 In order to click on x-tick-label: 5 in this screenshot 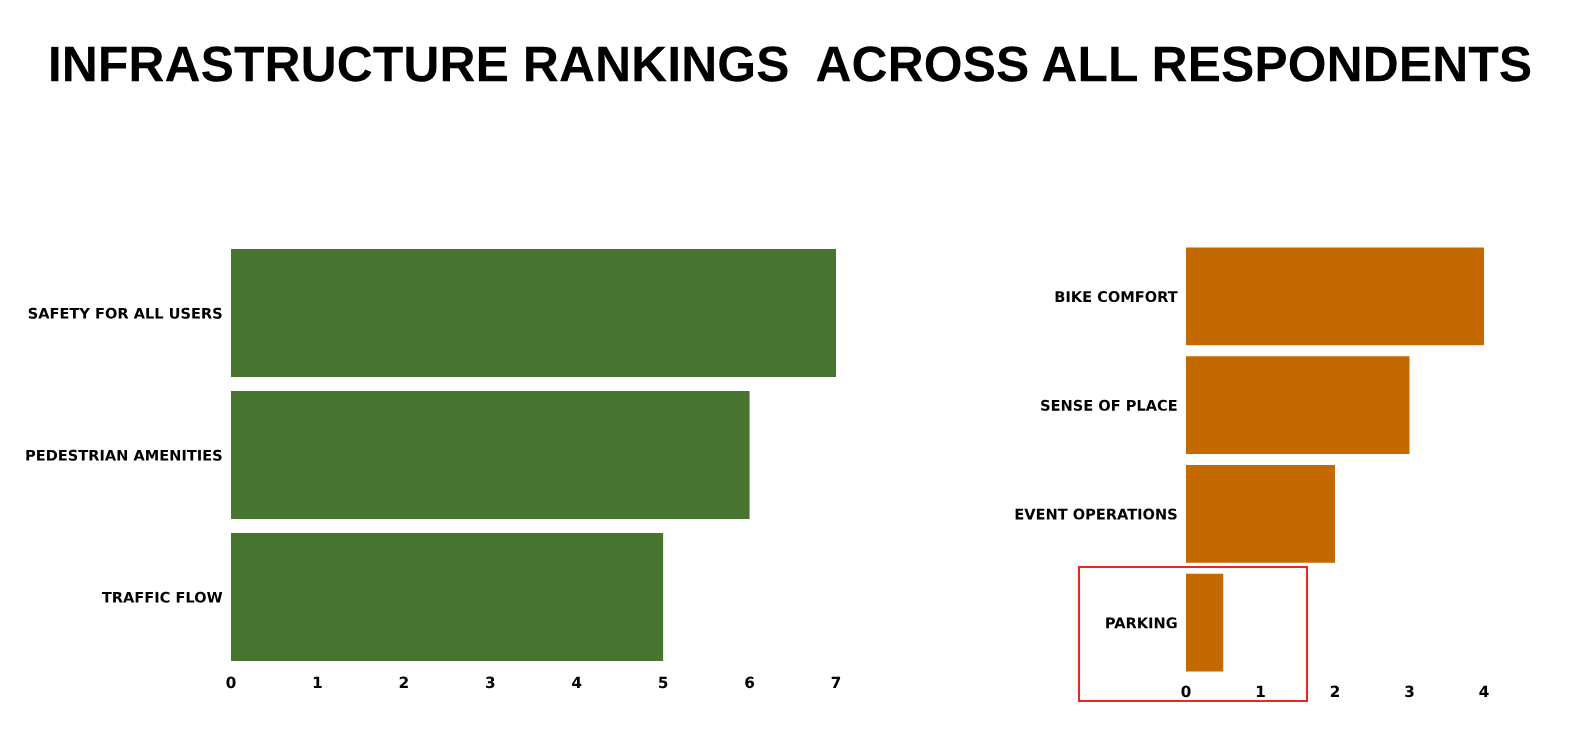, I will do `click(663, 682)`.